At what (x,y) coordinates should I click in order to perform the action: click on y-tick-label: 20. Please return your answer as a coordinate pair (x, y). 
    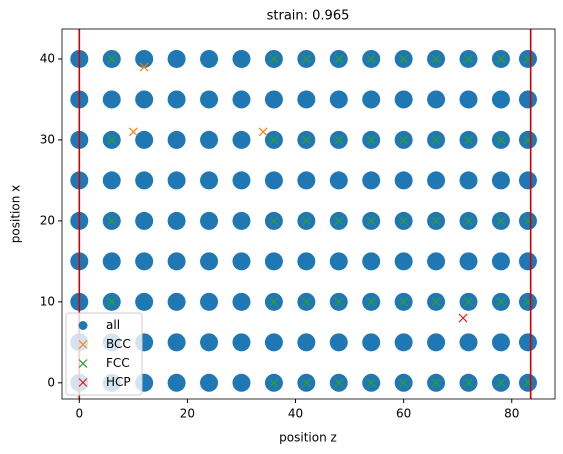
    Looking at the image, I should click on (47, 220).